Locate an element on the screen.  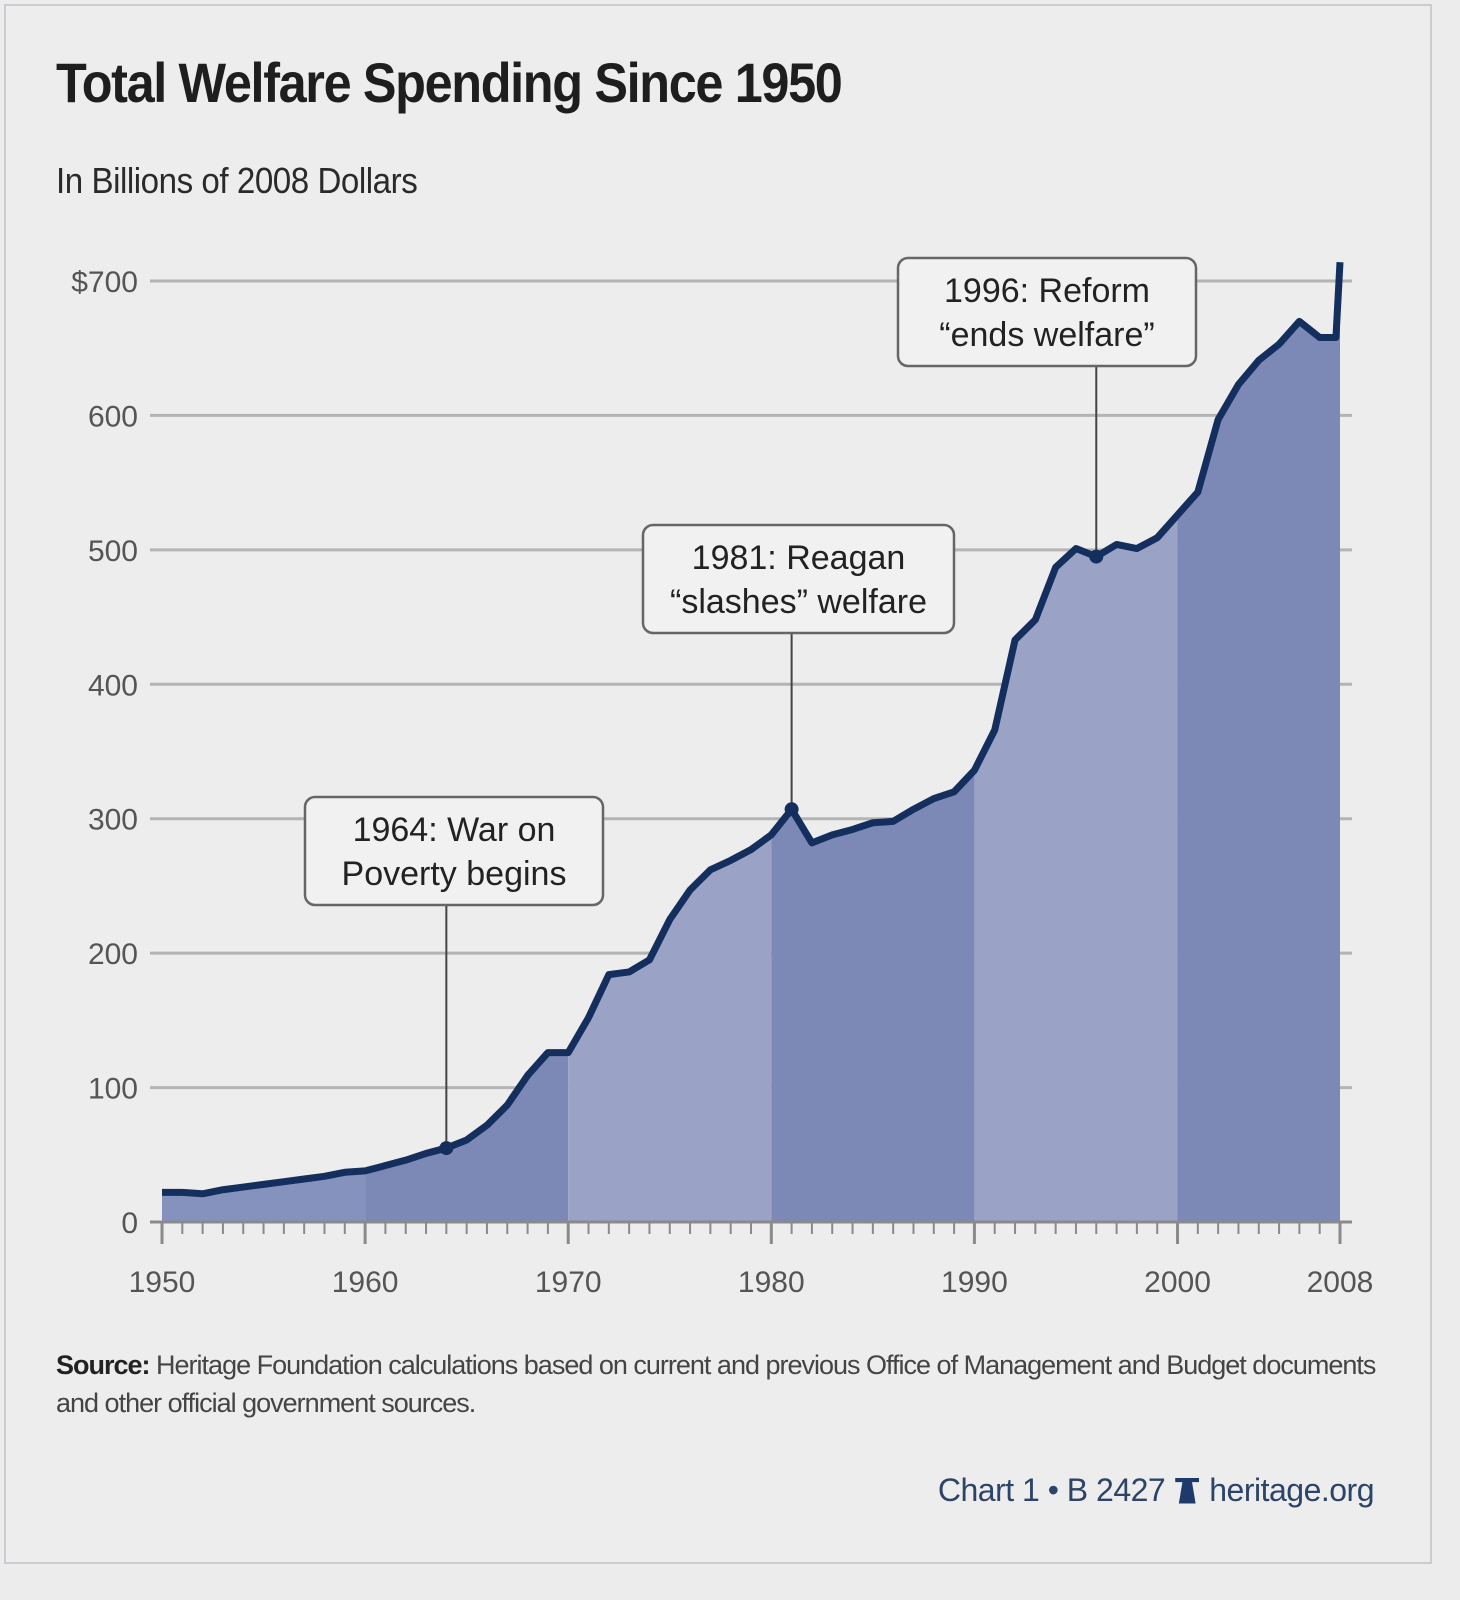
y-tick-label: 200 is located at coordinates (113, 954).